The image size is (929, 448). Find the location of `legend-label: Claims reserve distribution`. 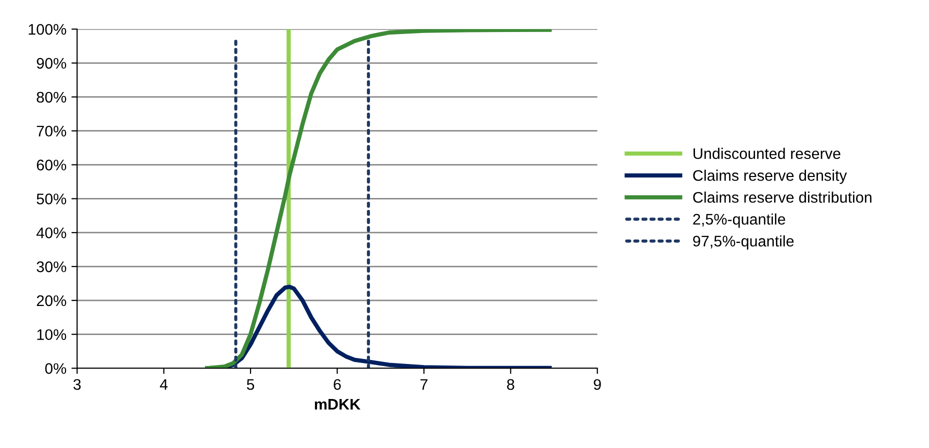

legend-label: Claims reserve distribution is located at coordinates (782, 197).